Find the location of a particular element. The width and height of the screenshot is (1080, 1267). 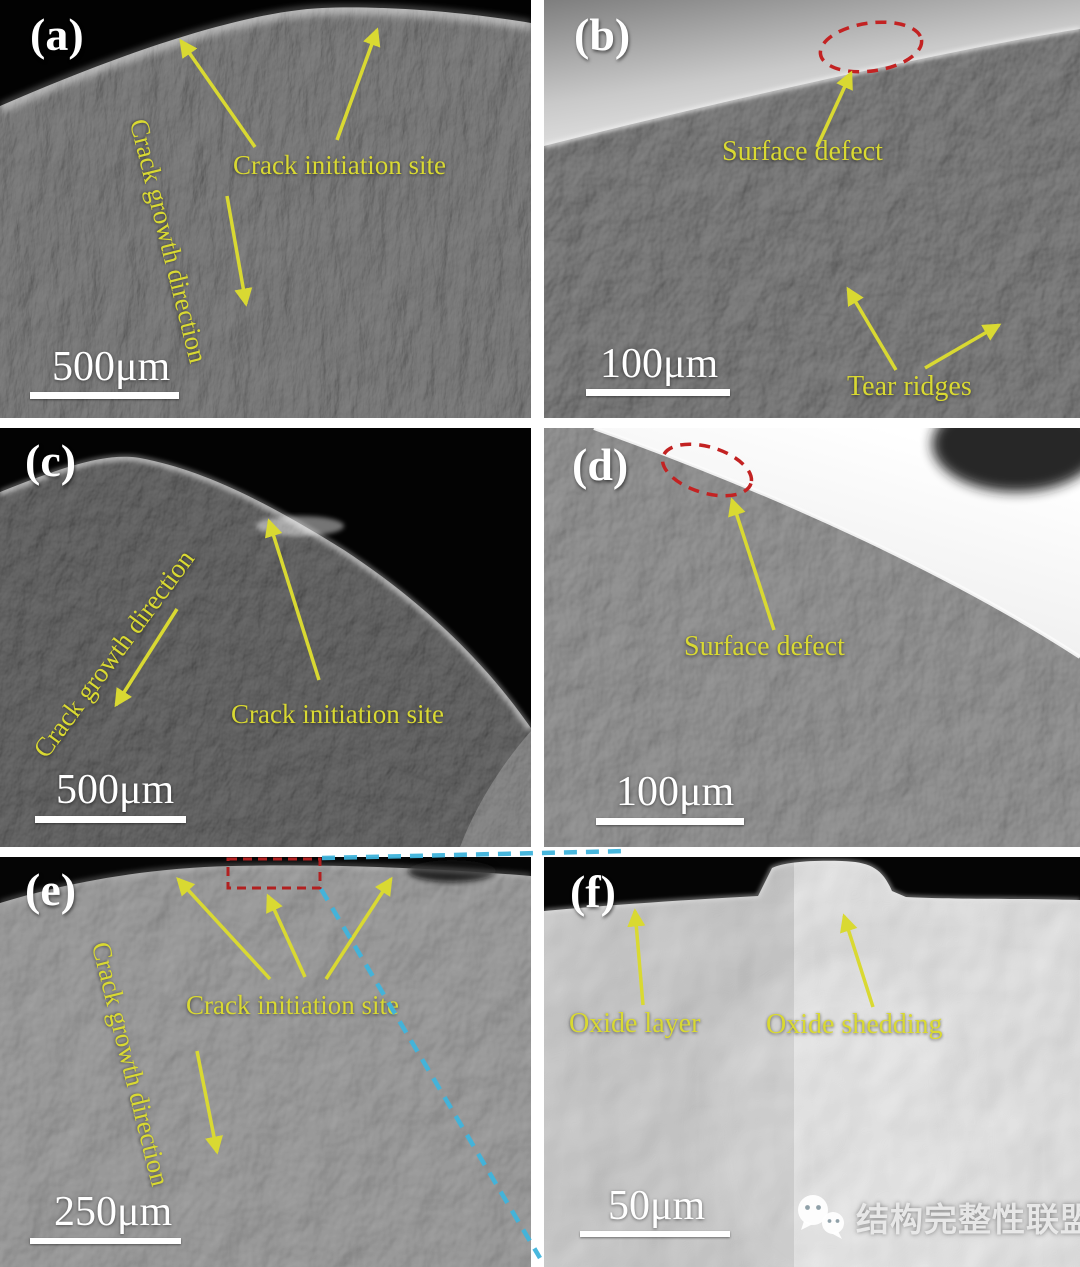

annotation-arrows-f is located at coordinates (751, 958).